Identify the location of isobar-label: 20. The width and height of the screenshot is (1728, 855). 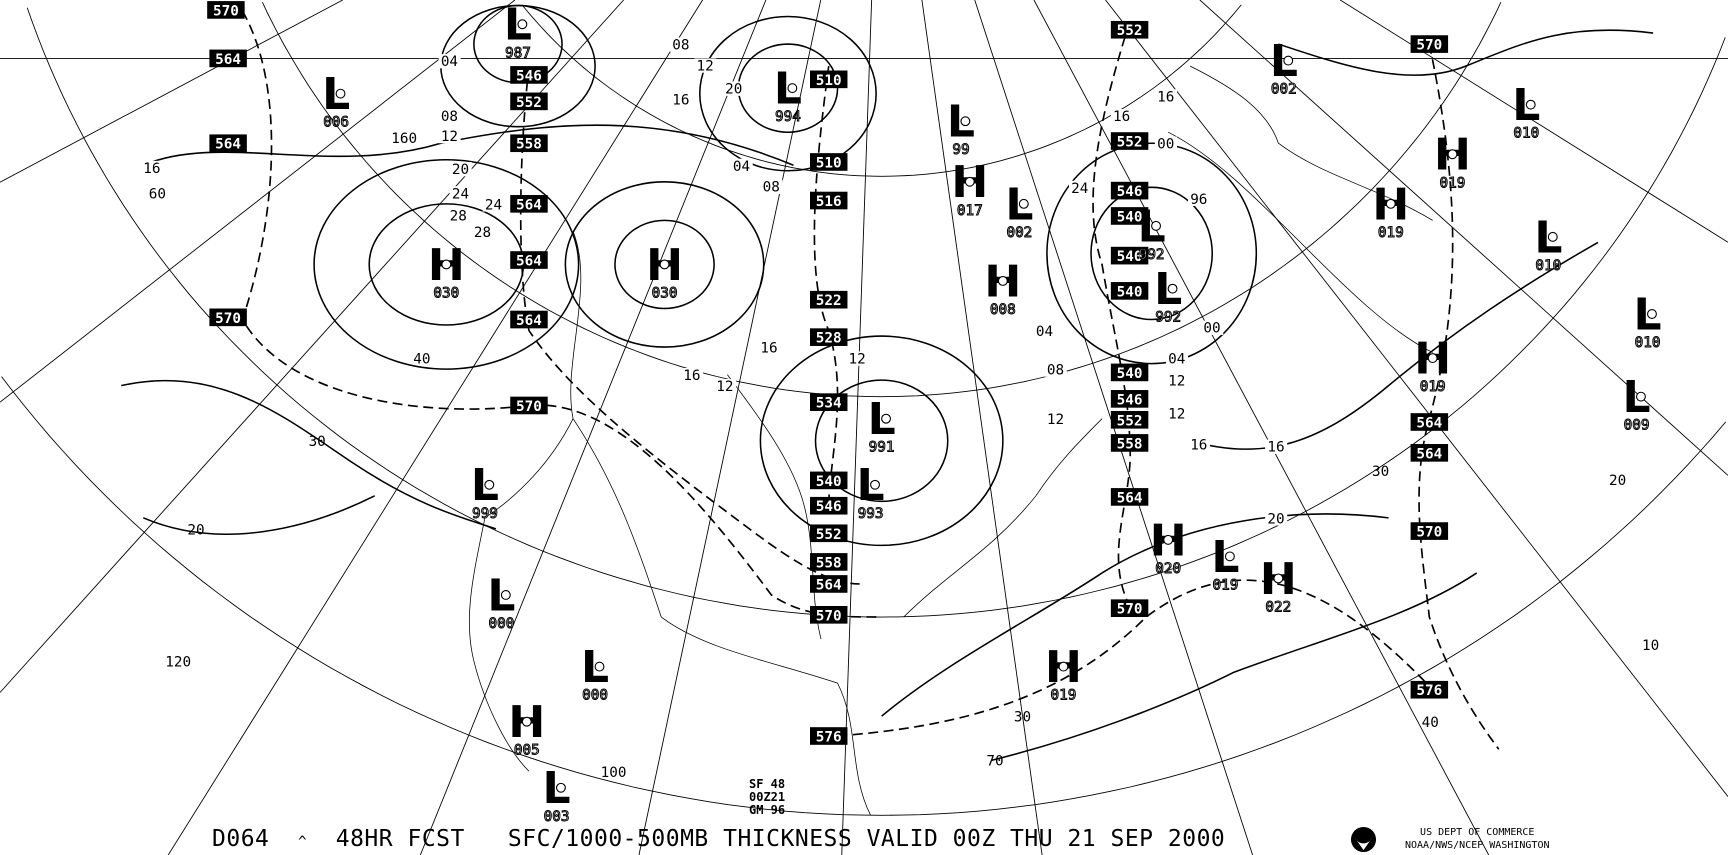
(1275, 519).